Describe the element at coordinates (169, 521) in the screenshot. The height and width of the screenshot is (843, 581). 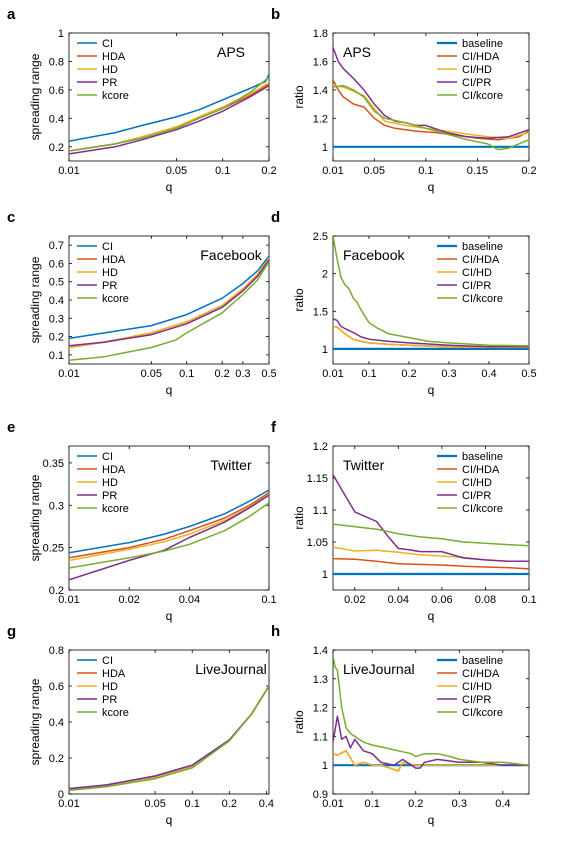
I see `series-line-ci` at that location.